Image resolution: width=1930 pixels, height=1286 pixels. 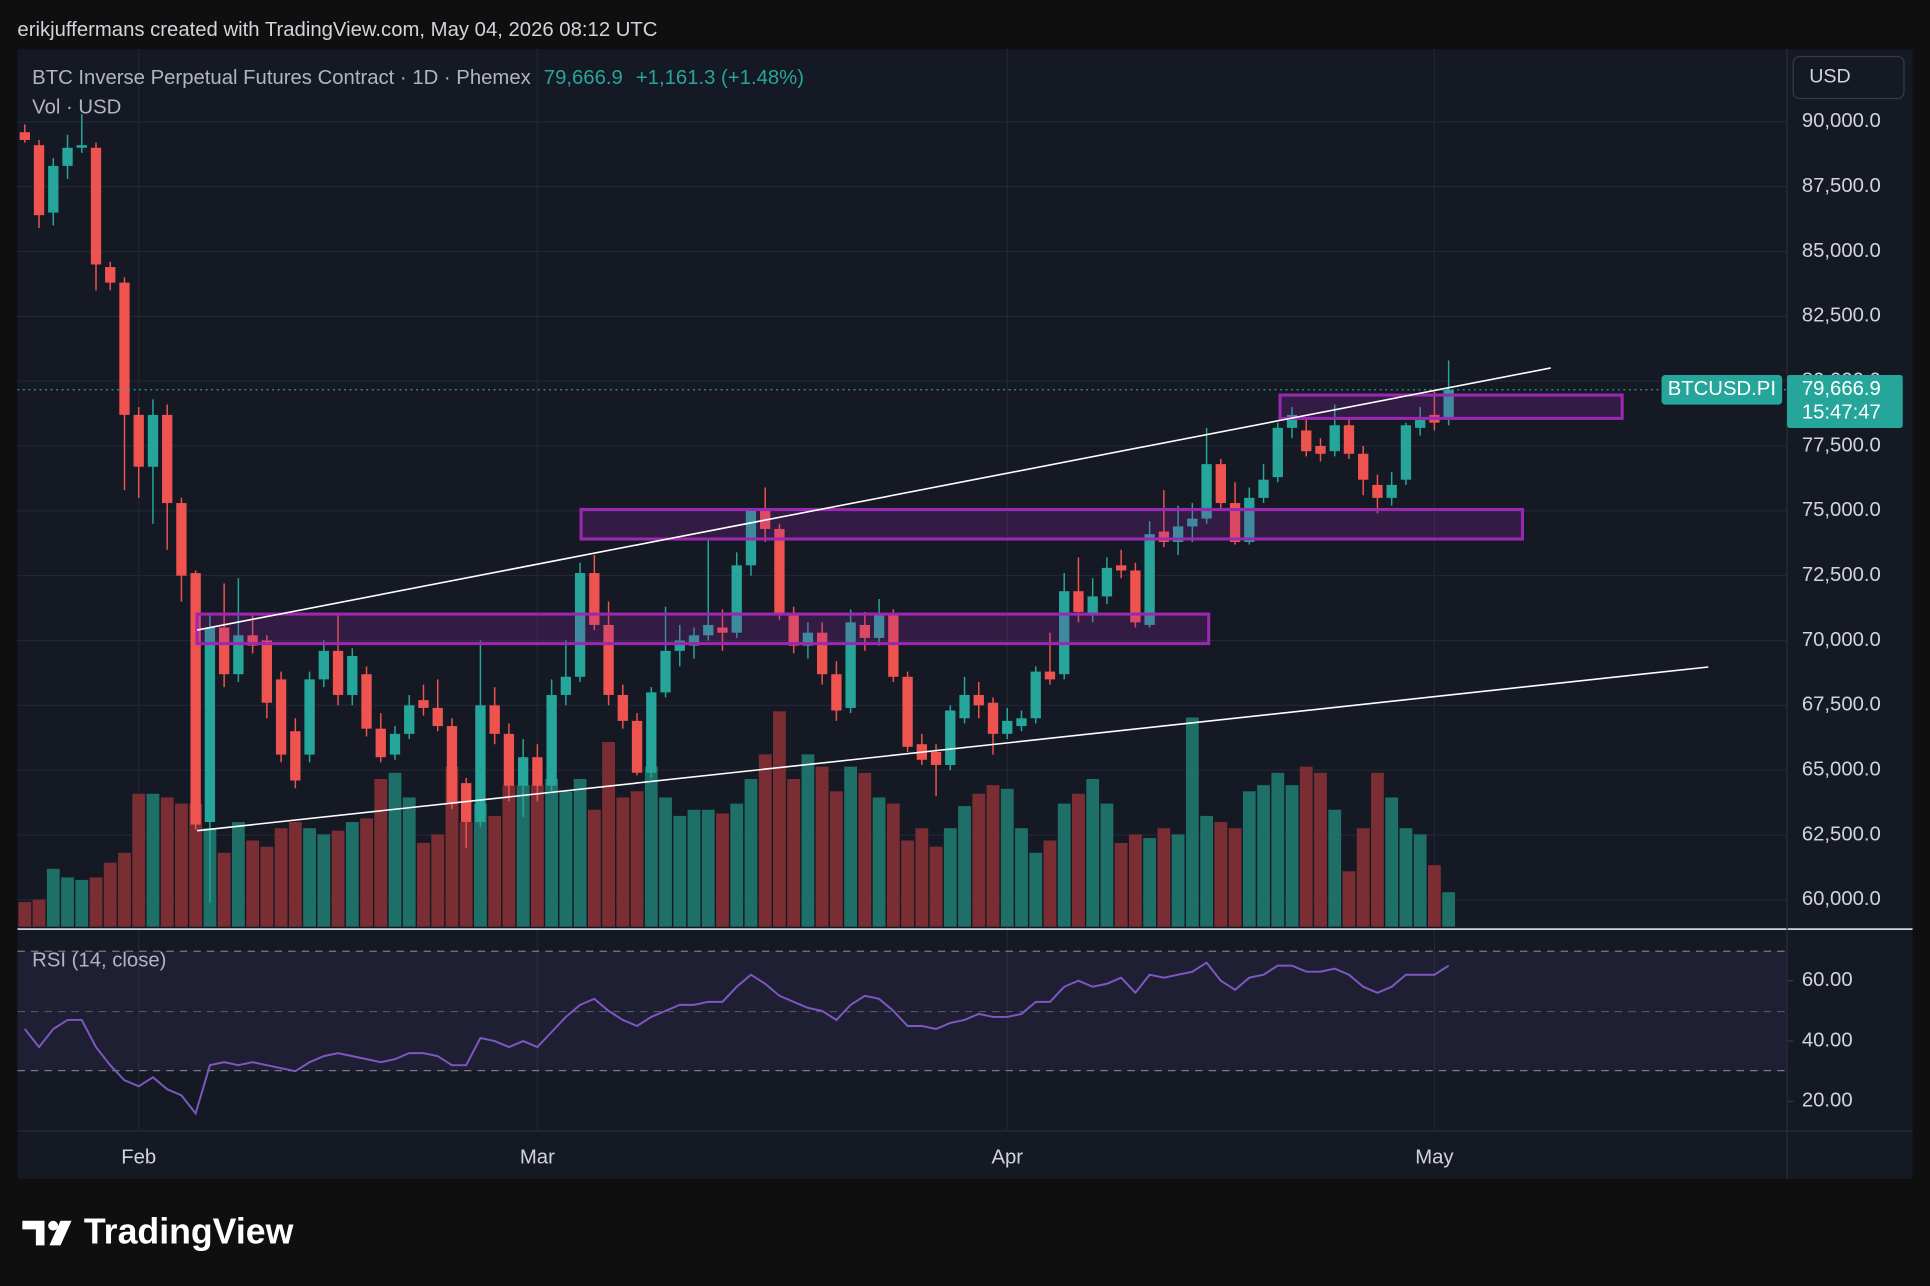 I want to click on rsi-title: RSI (14, close), so click(x=99, y=960).